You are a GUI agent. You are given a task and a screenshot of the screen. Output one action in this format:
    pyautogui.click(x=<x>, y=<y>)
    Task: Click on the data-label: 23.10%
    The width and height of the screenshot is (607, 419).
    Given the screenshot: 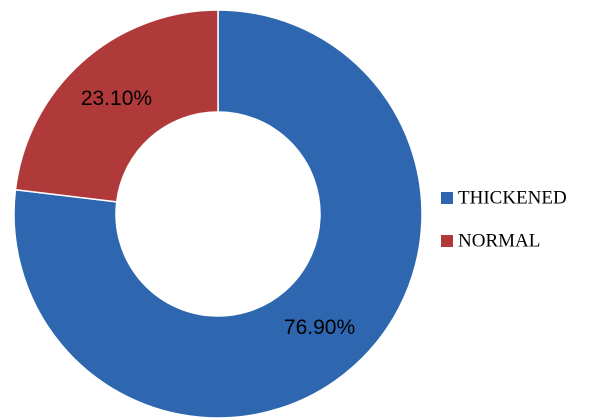 What is the action you would take?
    pyautogui.click(x=116, y=98)
    